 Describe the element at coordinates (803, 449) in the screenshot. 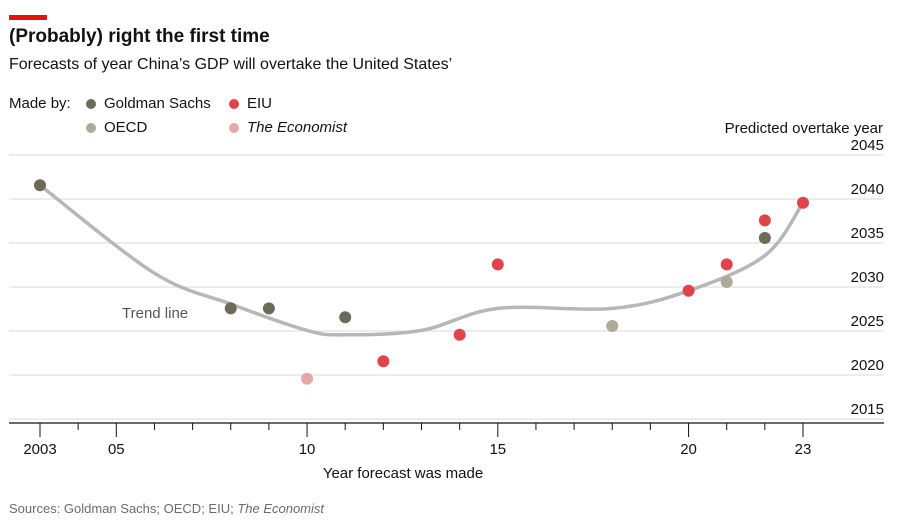

I see `x-tick-label-23: 23` at that location.